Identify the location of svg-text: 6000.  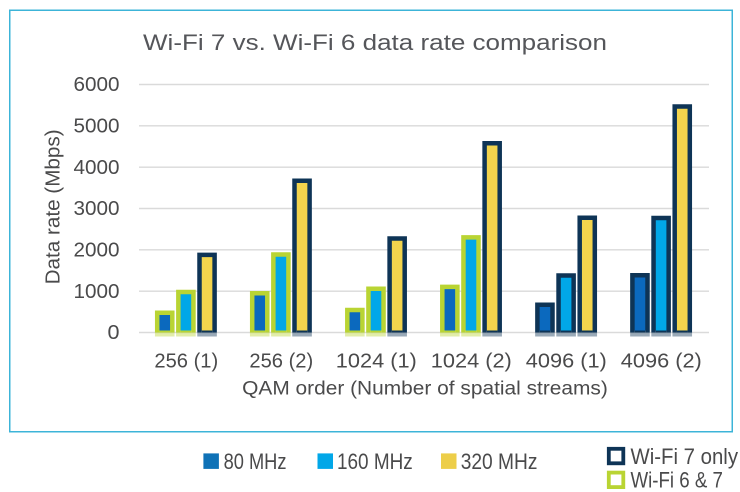
(97, 85).